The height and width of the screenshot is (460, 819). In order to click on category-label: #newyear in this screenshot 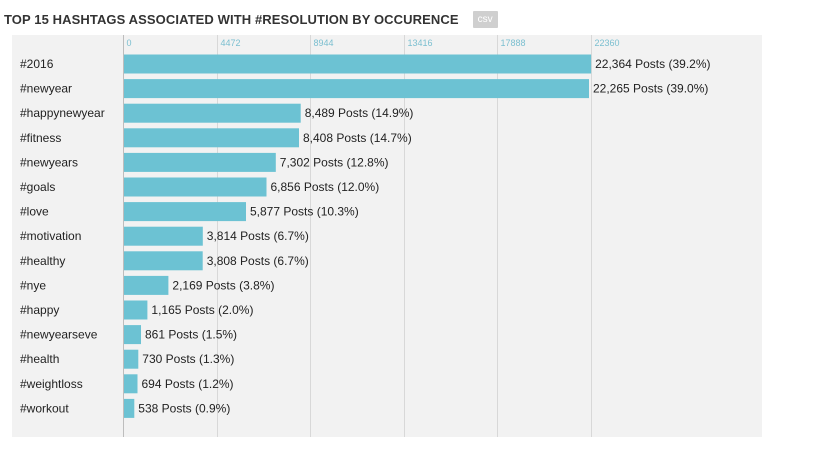, I will do `click(46, 89)`.